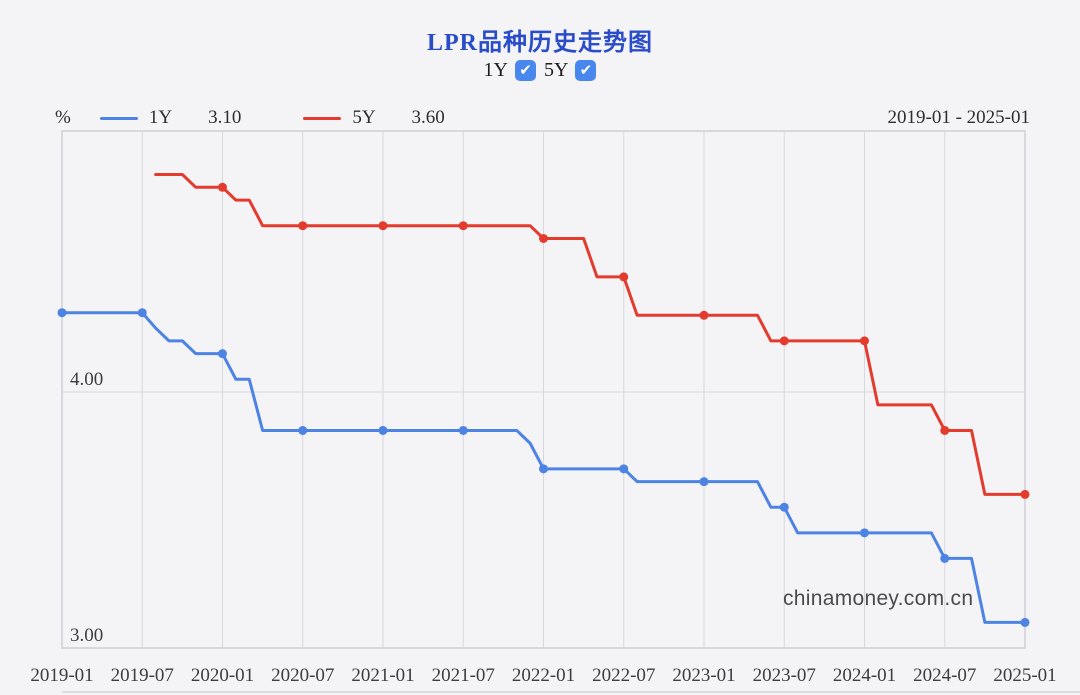  Describe the element at coordinates (543, 675) in the screenshot. I see `x-axis-label: 2022-01` at that location.